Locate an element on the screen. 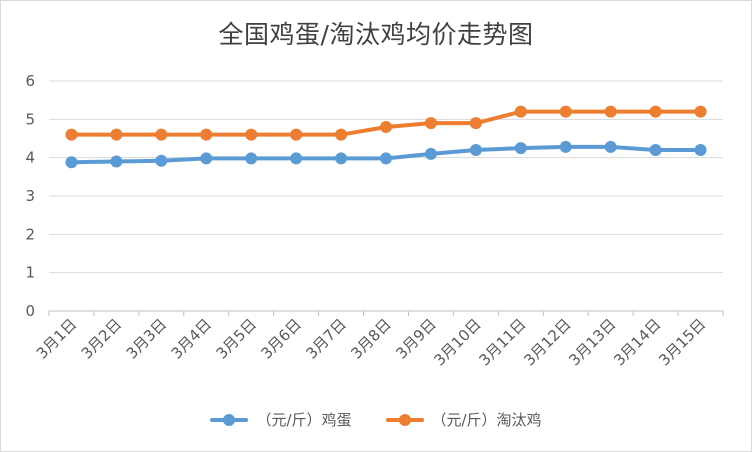 The image size is (752, 452). legend-label-culled-hen: （元/斤）淘汰鸡 is located at coordinates (486, 420).